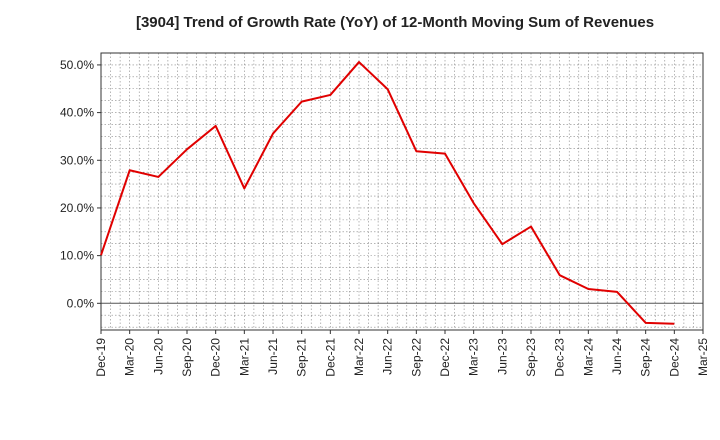 Image resolution: width=720 pixels, height=440 pixels. I want to click on x-tick-label: Mar-20, so click(130, 357).